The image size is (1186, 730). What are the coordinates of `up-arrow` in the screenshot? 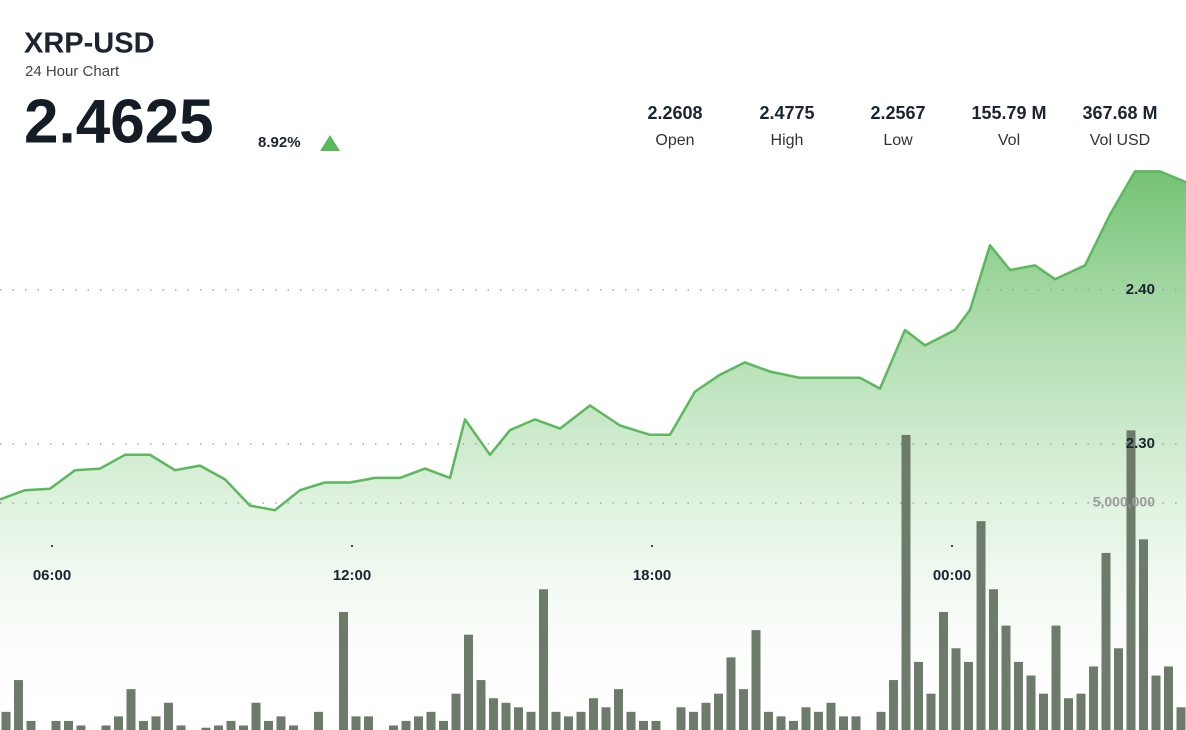 It's located at (330, 143).